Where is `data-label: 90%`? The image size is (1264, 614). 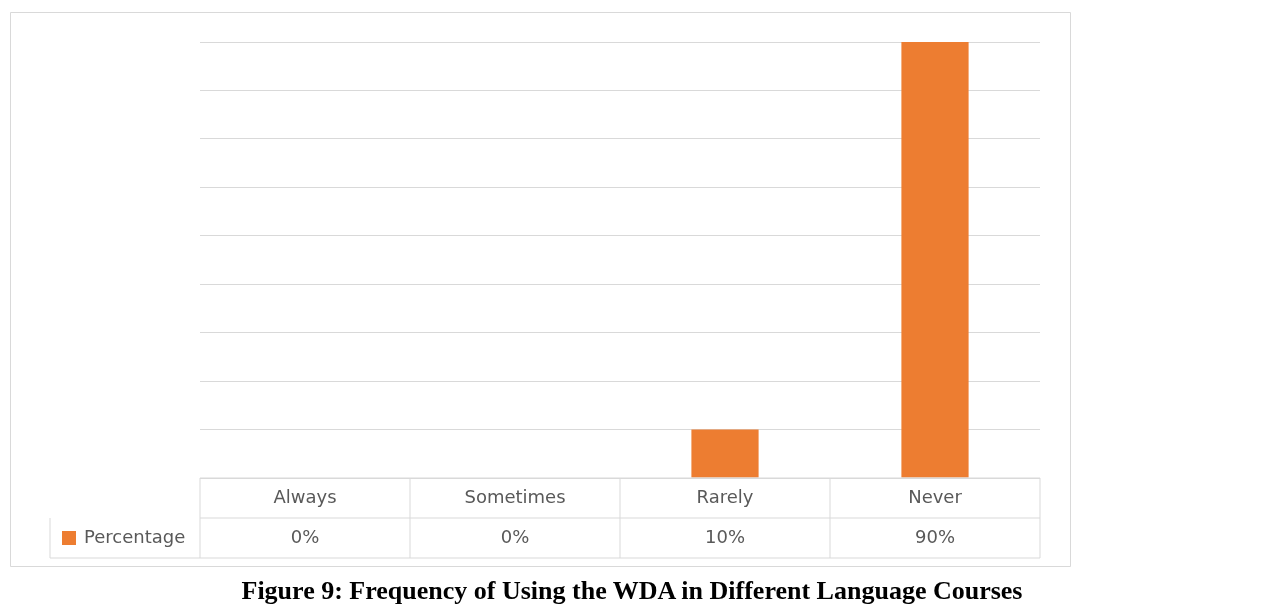 data-label: 90% is located at coordinates (935, 536).